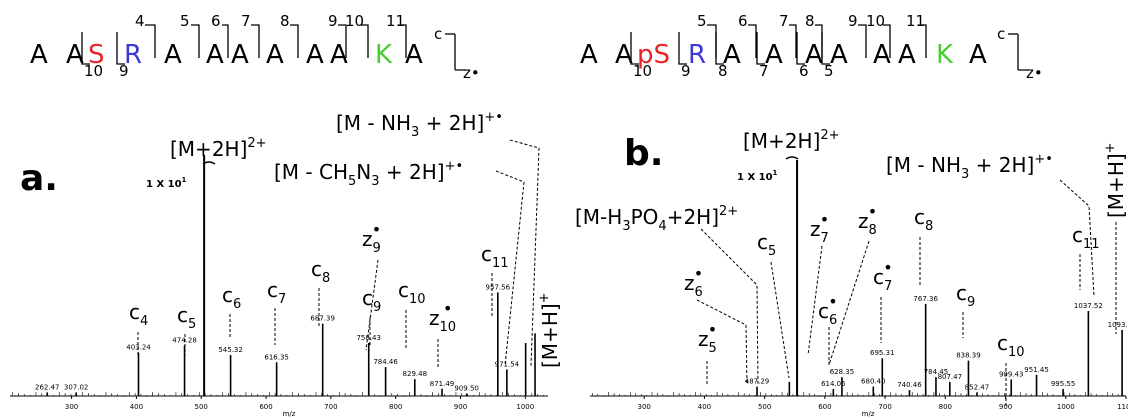 This screenshot has width=1128, height=418. Describe the element at coordinates (276, 357) in the screenshot. I see `peak-label: 616.35` at that location.